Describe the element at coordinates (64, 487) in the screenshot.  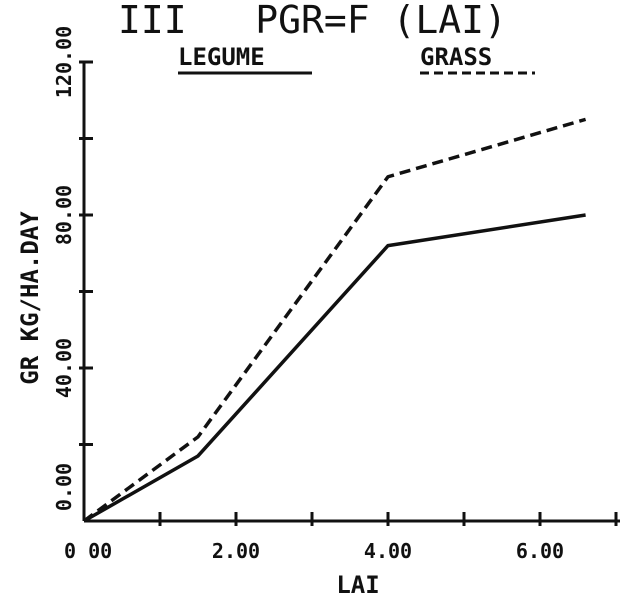
I see `y-tick-label-0: 0.00` at that location.